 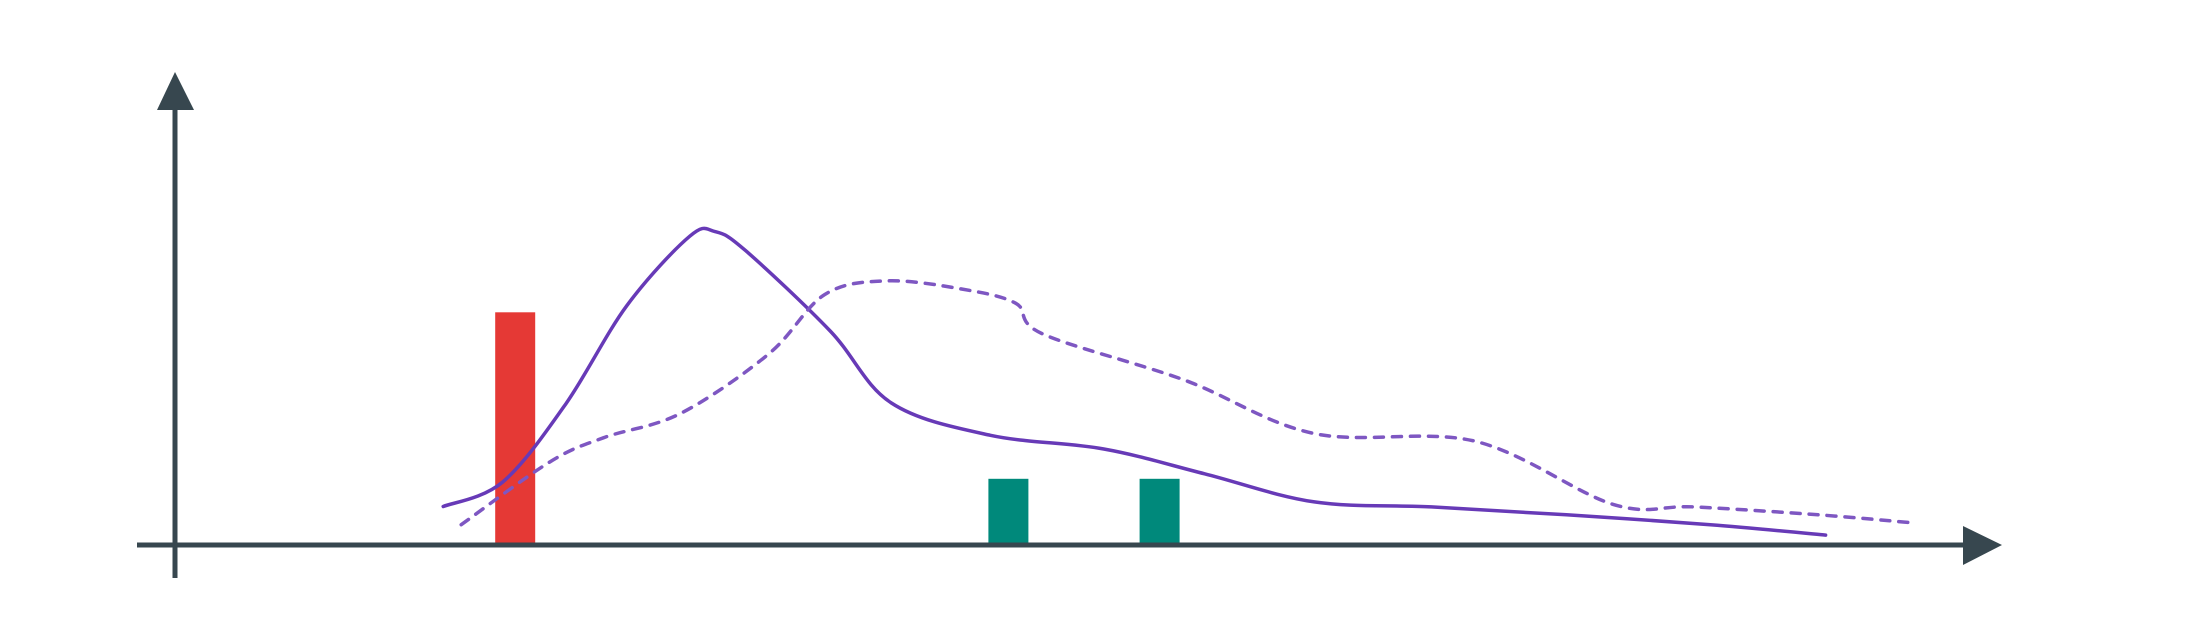 I want to click on y-axis-arrow-icon, so click(x=175, y=91).